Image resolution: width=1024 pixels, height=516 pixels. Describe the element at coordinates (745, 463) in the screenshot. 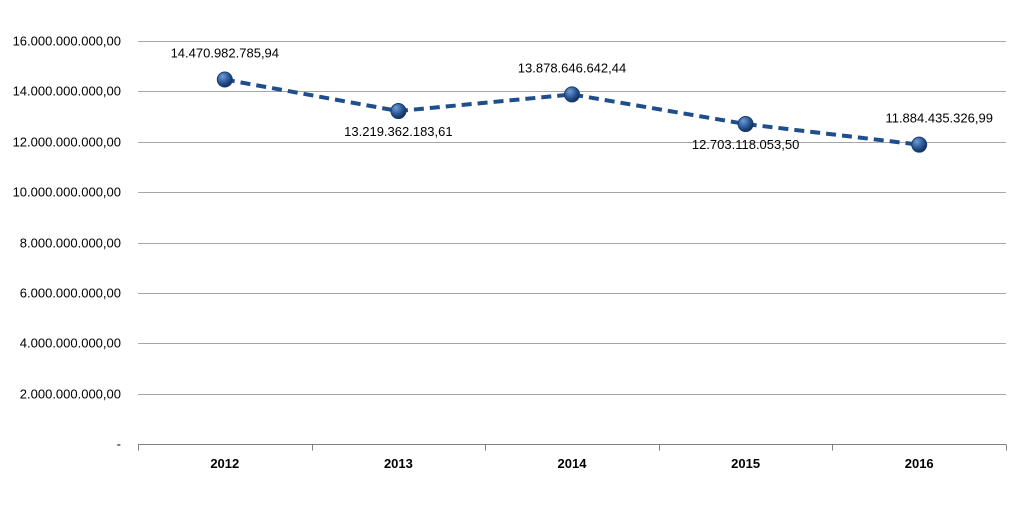

I see `x-tick-label: 2015` at that location.